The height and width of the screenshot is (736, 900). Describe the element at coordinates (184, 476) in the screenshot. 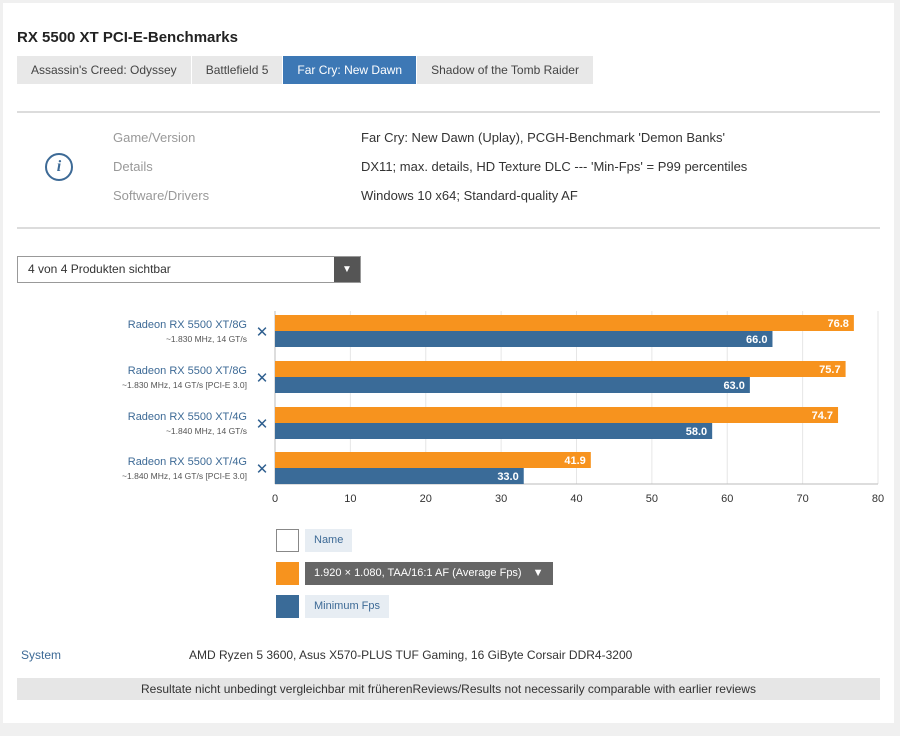

I see `category-sublabel: ~1.840 MHz, 14 GT/s [PCI-E 3.0]` at that location.